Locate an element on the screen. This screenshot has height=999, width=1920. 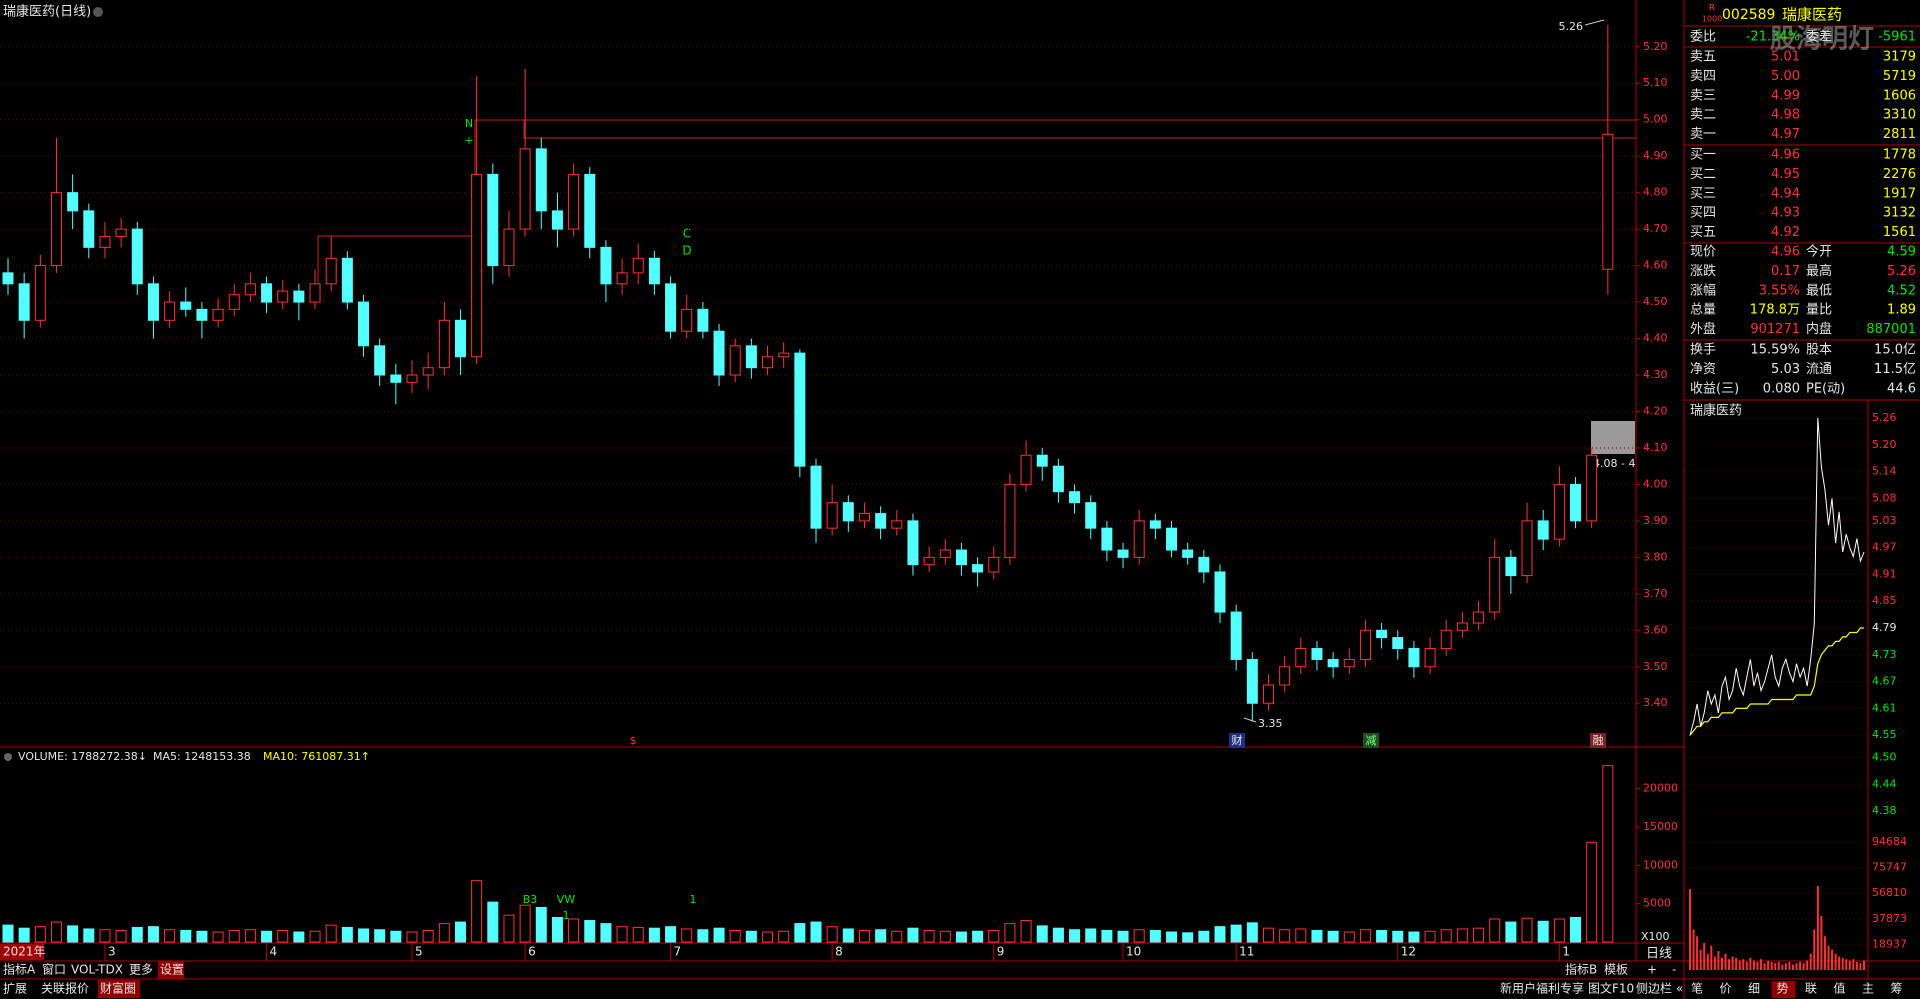
menu-icon is located at coordinates (98, 12).